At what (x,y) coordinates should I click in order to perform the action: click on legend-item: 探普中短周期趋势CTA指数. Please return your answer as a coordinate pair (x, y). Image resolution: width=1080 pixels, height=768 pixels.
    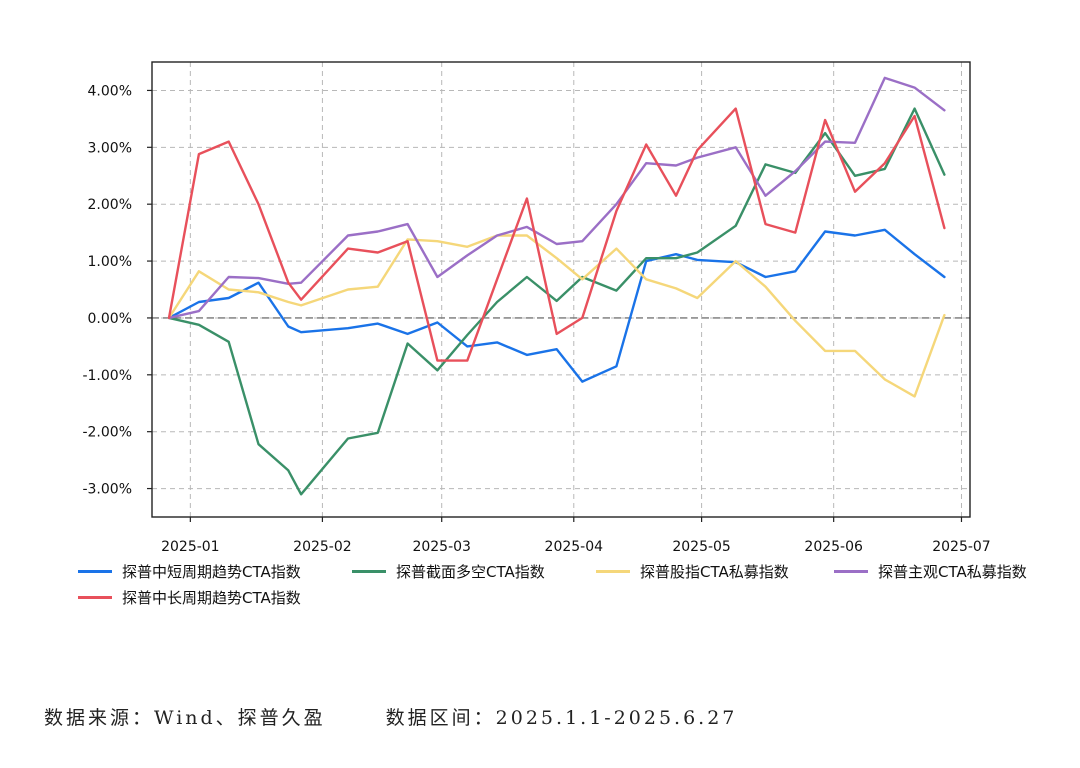
    Looking at the image, I should click on (189, 571).